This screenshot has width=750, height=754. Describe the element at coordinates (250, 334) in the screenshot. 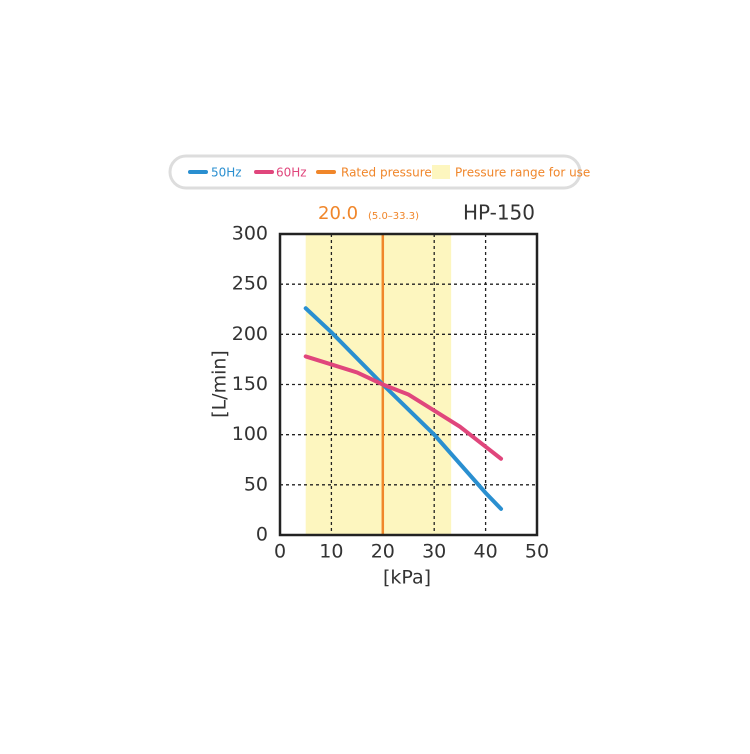

I see `y-tick-label: 200` at that location.